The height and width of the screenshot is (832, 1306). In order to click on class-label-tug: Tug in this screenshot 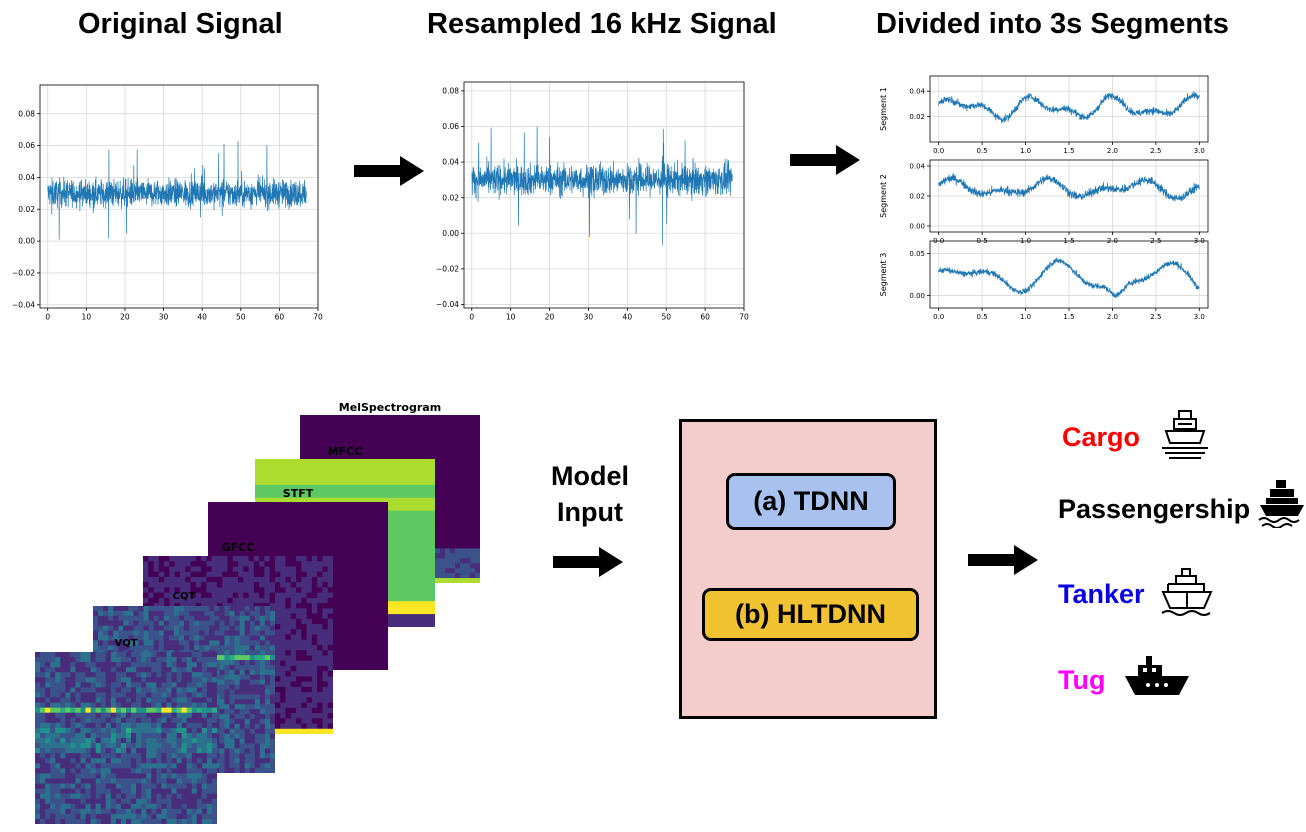, I will do `click(1082, 680)`.